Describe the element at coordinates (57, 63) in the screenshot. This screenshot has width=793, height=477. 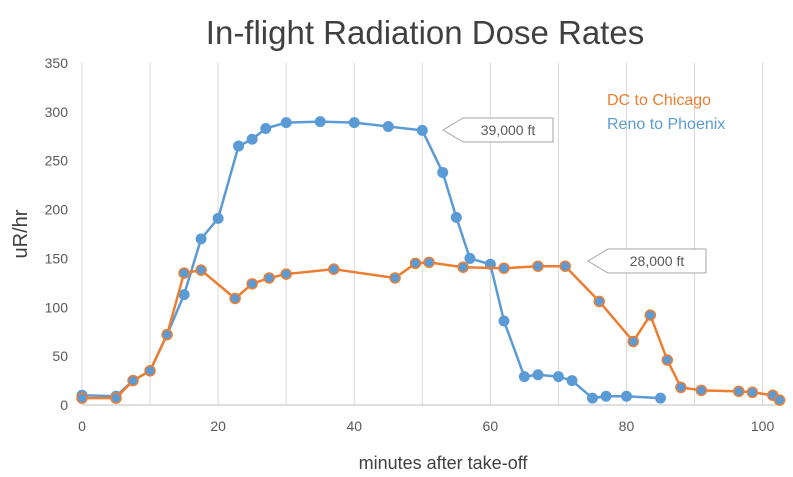
I see `y-tick-label: 350` at that location.